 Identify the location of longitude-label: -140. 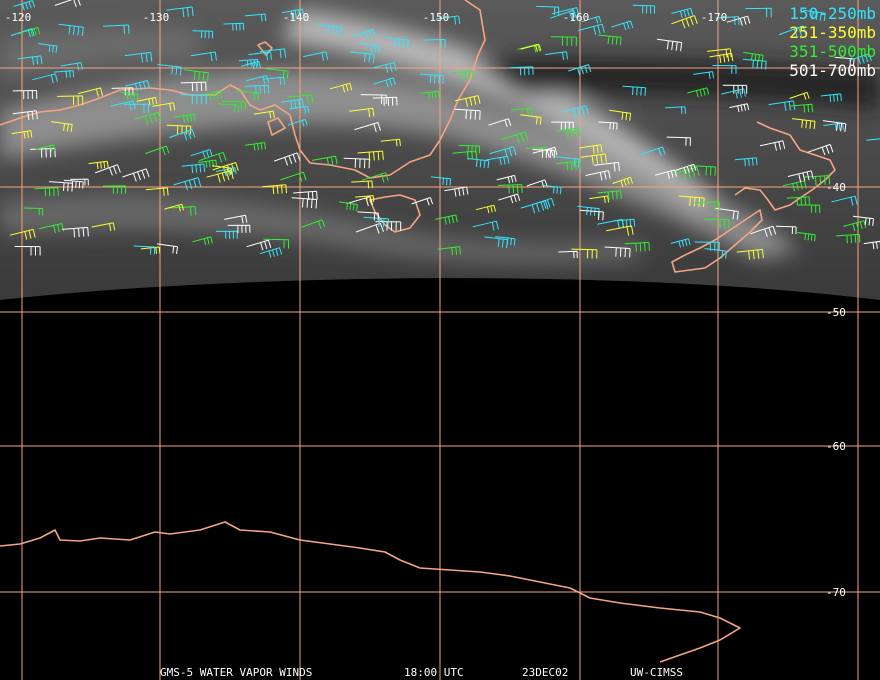
(296, 17).